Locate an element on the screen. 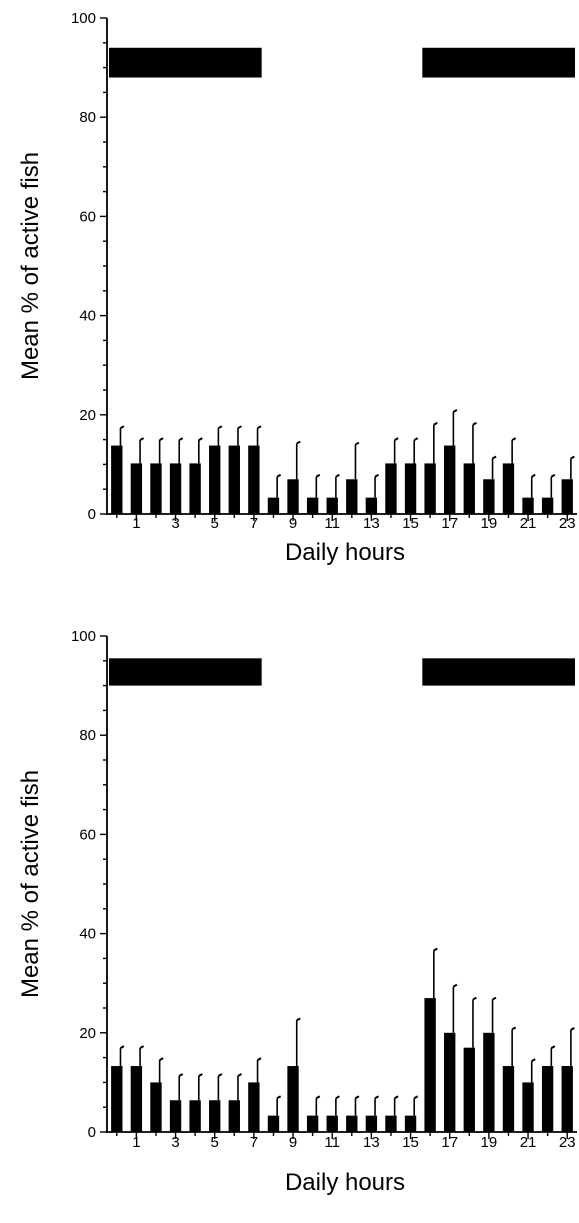  y-tick-label: 0 is located at coordinates (92, 1132).